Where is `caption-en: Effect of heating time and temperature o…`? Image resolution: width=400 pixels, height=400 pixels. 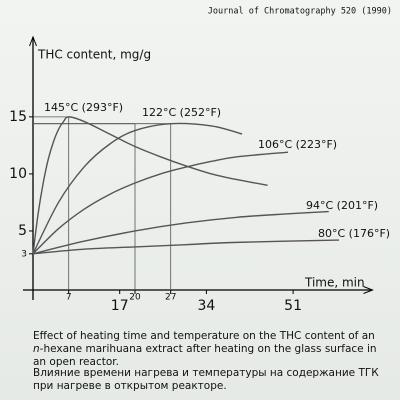
caption-en: Effect of heating time and temperature o… is located at coordinates (210, 349).